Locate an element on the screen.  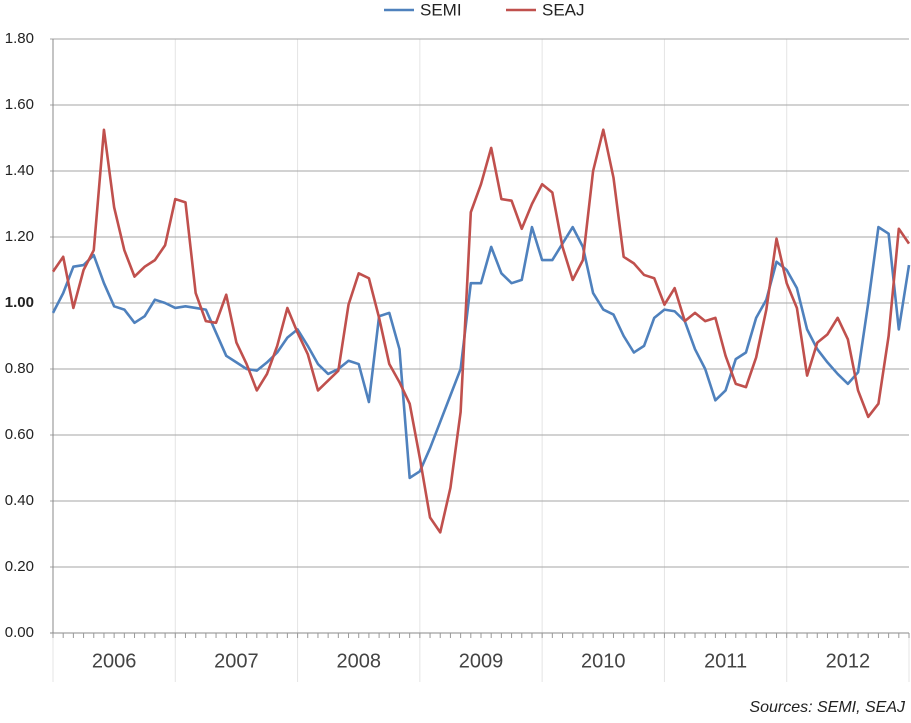
x-tick-label: 2006 is located at coordinates (114, 661).